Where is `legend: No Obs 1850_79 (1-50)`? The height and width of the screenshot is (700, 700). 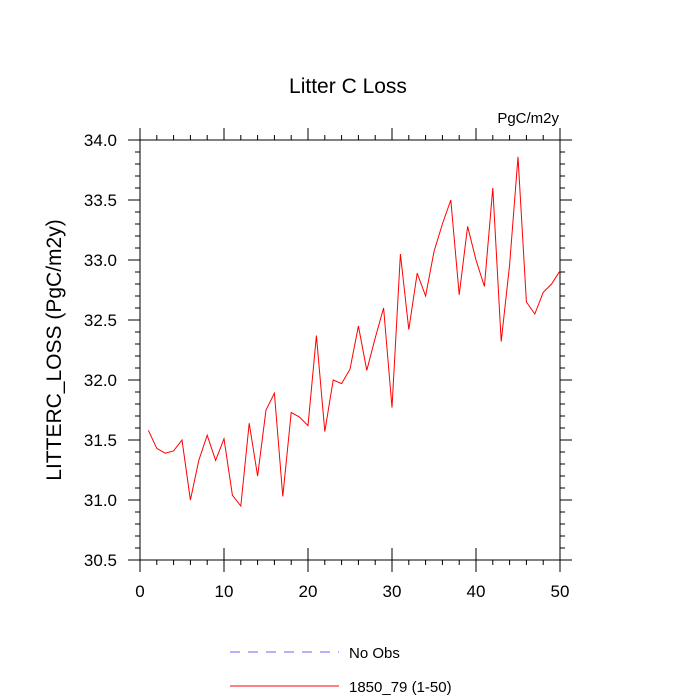
legend: No Obs 1850_79 (1-50) is located at coordinates (341, 670).